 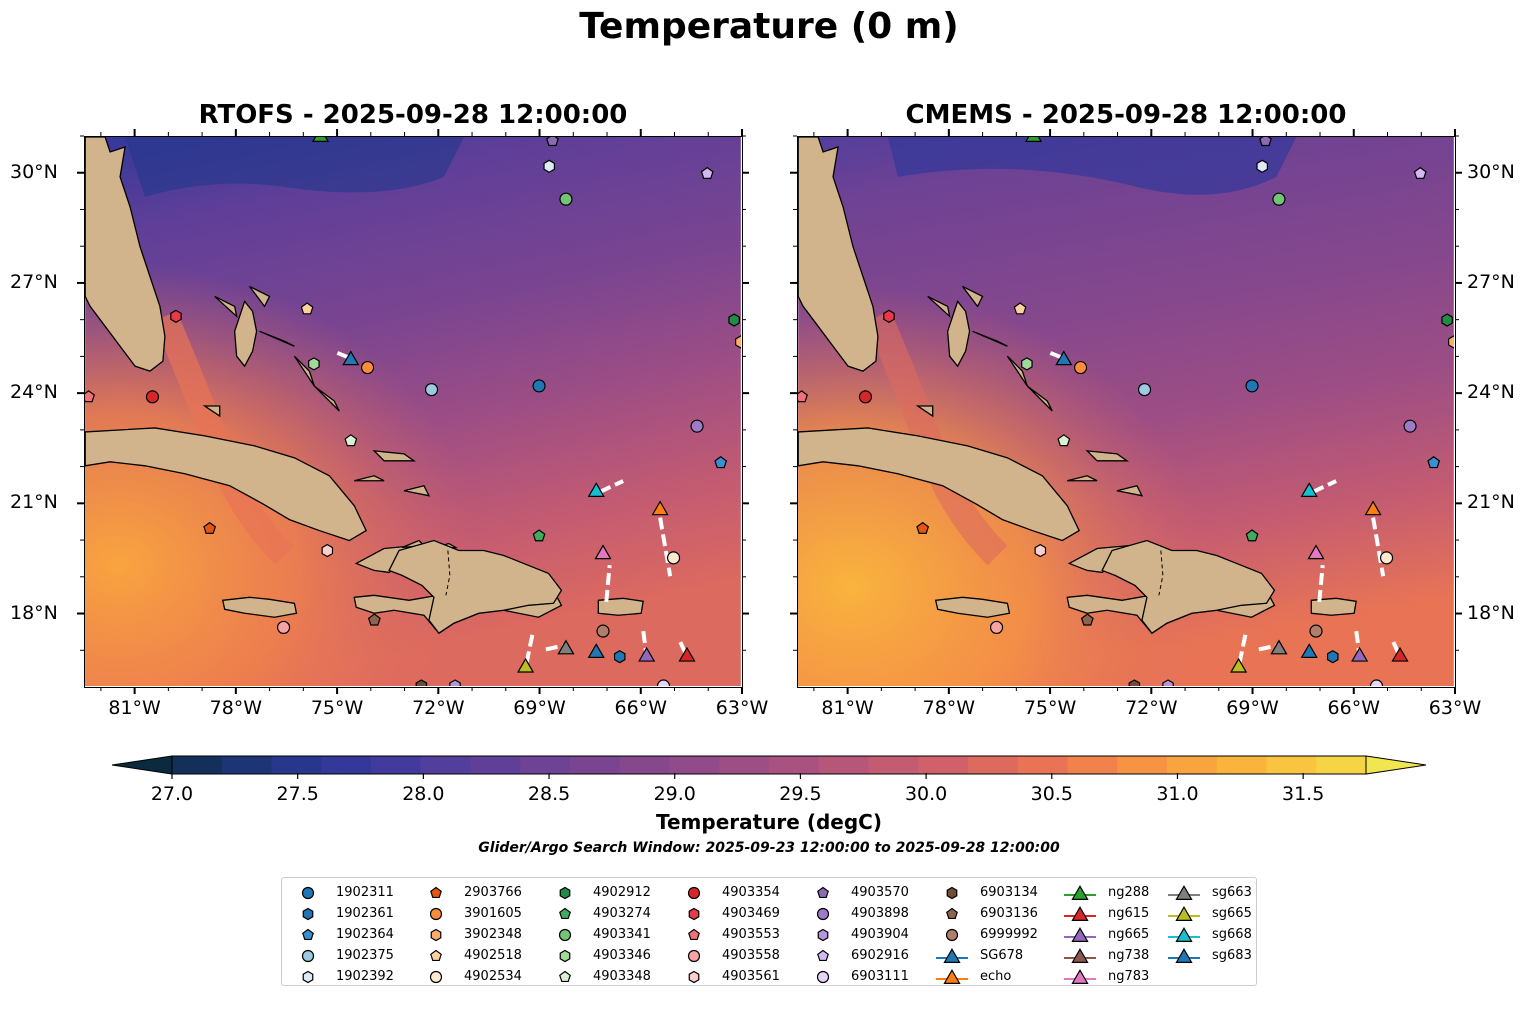 What do you see at coordinates (1009, 913) in the screenshot?
I see `legend-label: 6903136` at bounding box center [1009, 913].